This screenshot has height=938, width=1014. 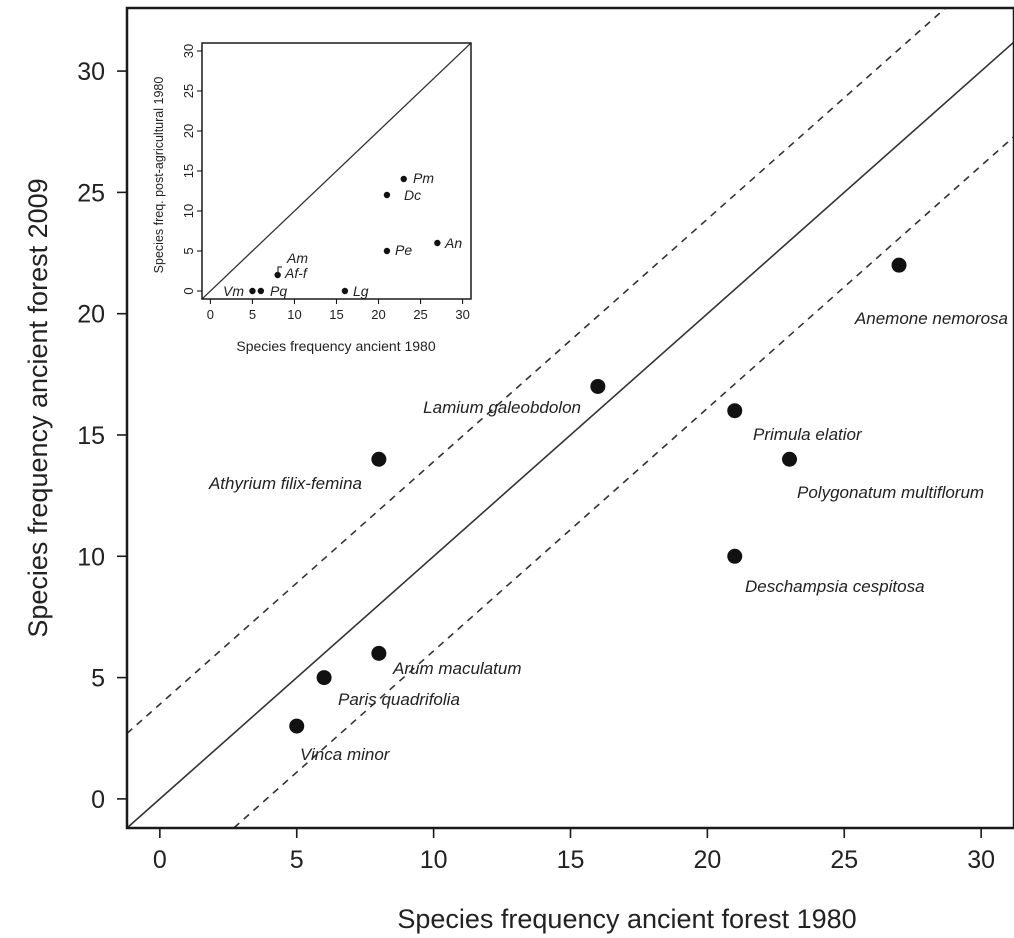 What do you see at coordinates (502, 407) in the screenshot?
I see `main-point-label: Lamium galeobdolon` at bounding box center [502, 407].